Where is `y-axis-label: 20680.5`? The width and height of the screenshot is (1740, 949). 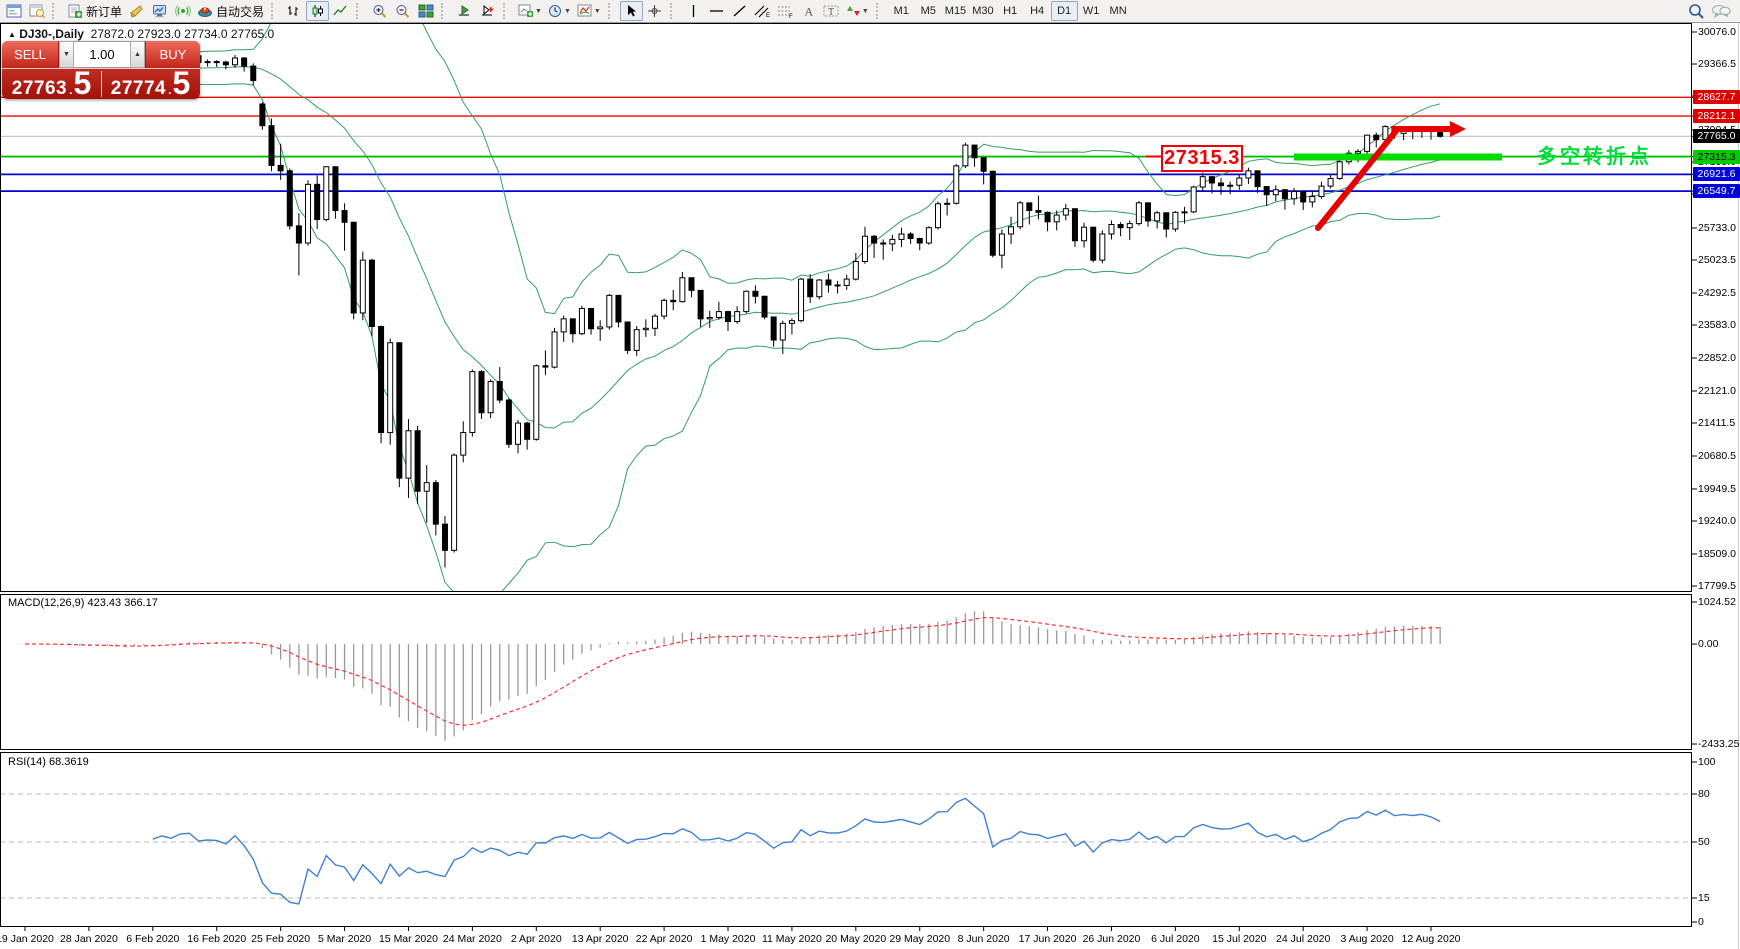
y-axis-label: 20680.5 is located at coordinates (1717, 455).